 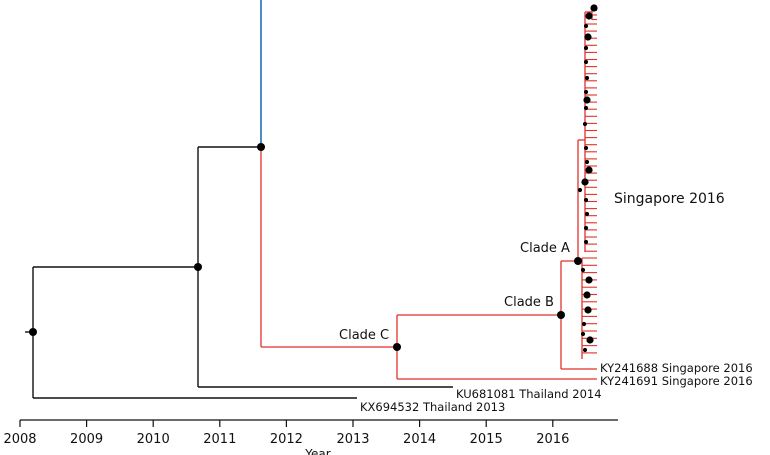 I want to click on singapore-leaf-branches, so click(x=589, y=179).